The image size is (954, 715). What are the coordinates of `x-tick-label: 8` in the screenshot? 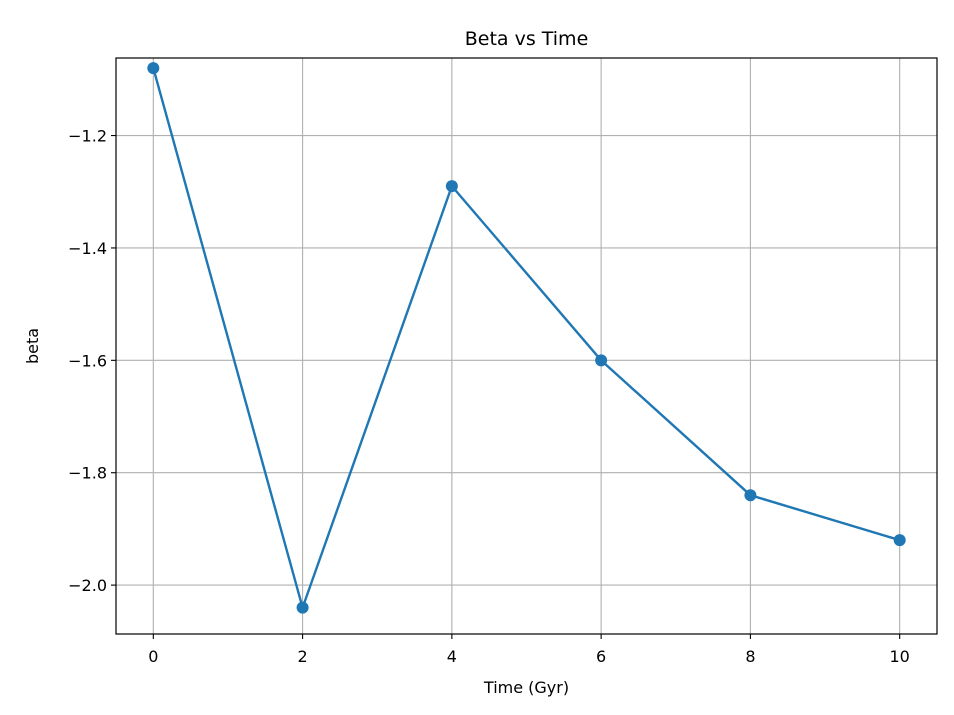 It's located at (750, 656).